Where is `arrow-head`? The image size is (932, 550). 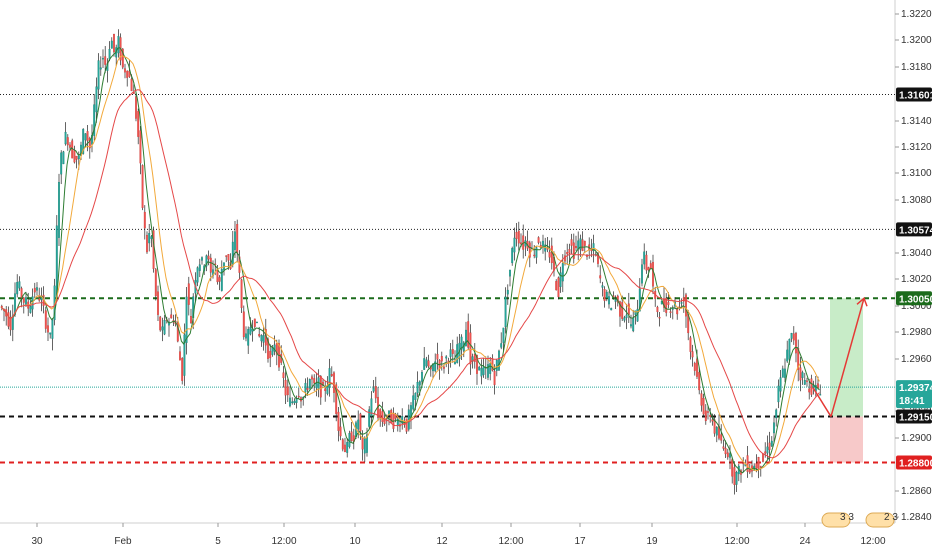
arrow-head is located at coordinates (862, 302).